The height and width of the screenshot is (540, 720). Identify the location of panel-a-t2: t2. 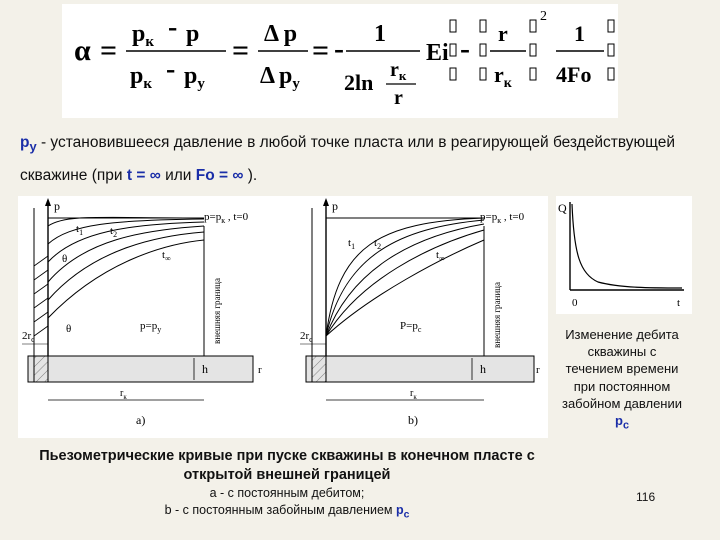
(113, 232).